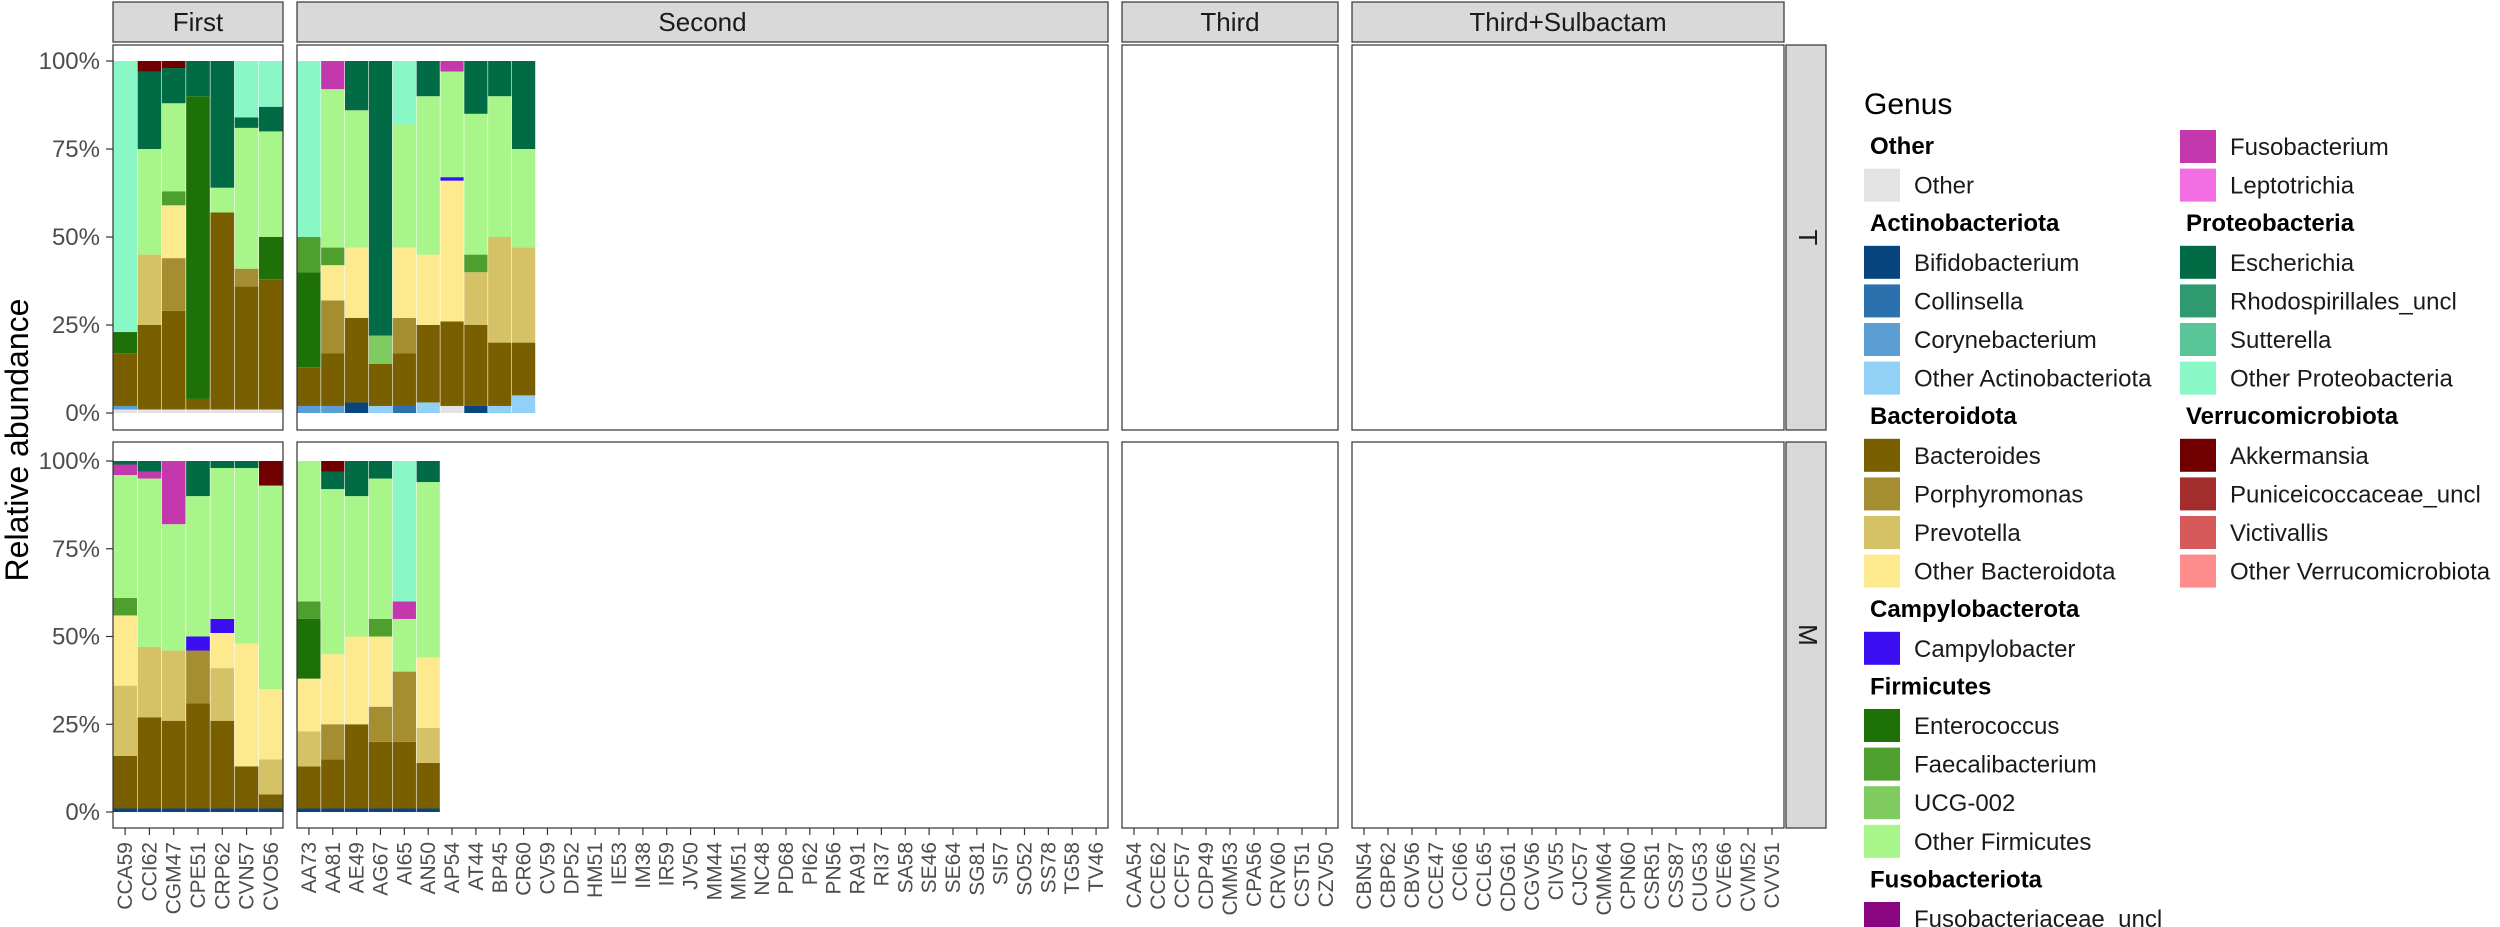 Image resolution: width=2500 pixels, height=927 pixels. I want to click on legend-item-label: Rhodospirillales_uncl, so click(2343, 301).